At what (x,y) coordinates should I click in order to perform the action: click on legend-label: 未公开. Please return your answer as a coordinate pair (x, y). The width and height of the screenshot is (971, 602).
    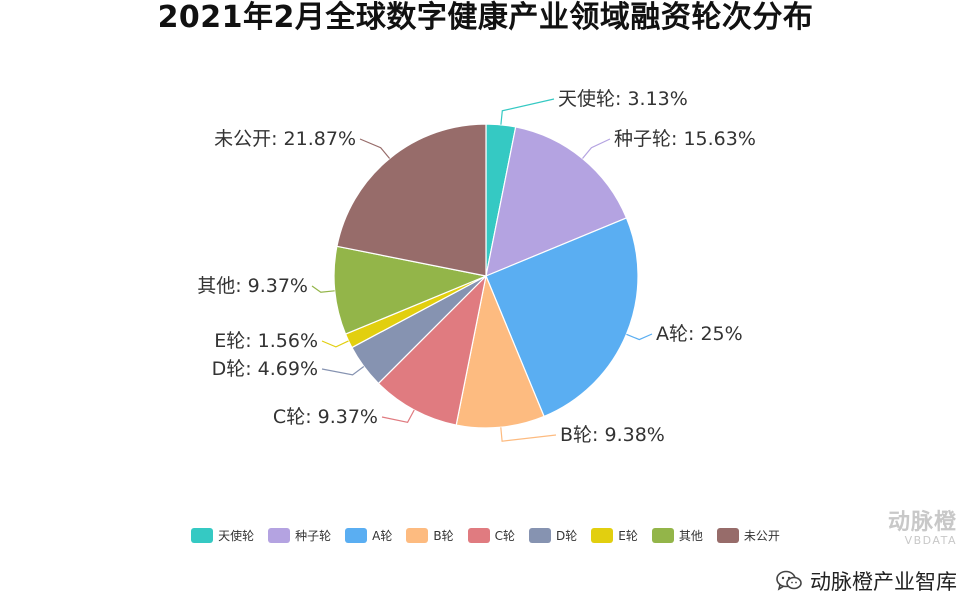
    Looking at the image, I should click on (761, 536).